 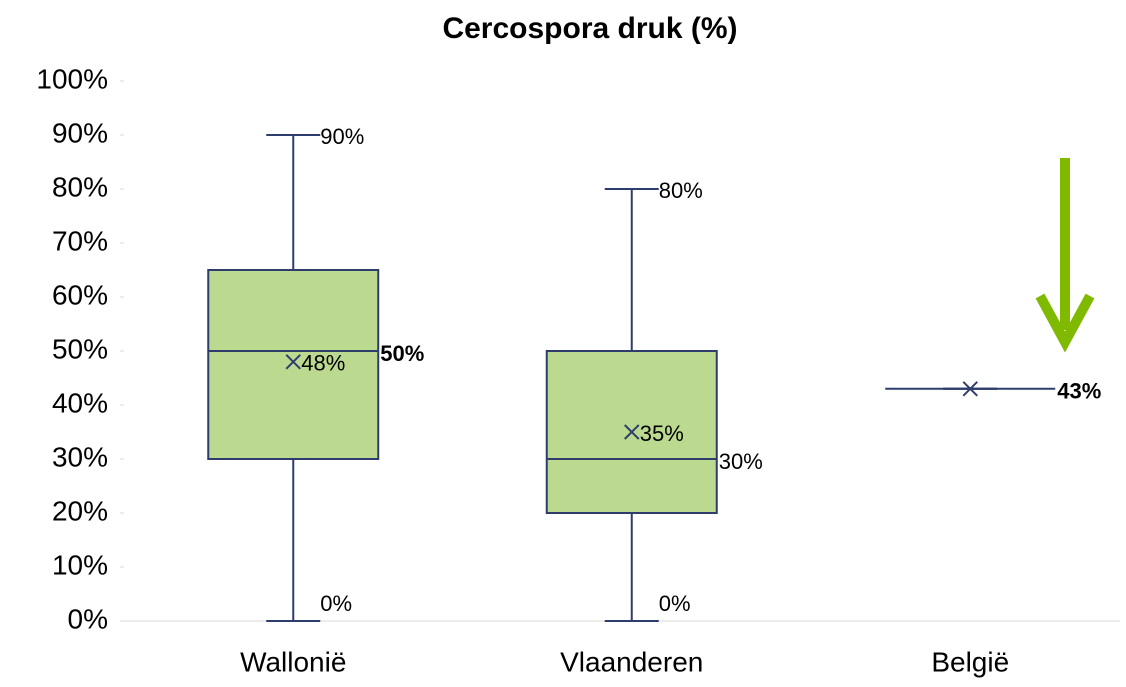 What do you see at coordinates (662, 433) in the screenshot?
I see `data-label: 35%` at bounding box center [662, 433].